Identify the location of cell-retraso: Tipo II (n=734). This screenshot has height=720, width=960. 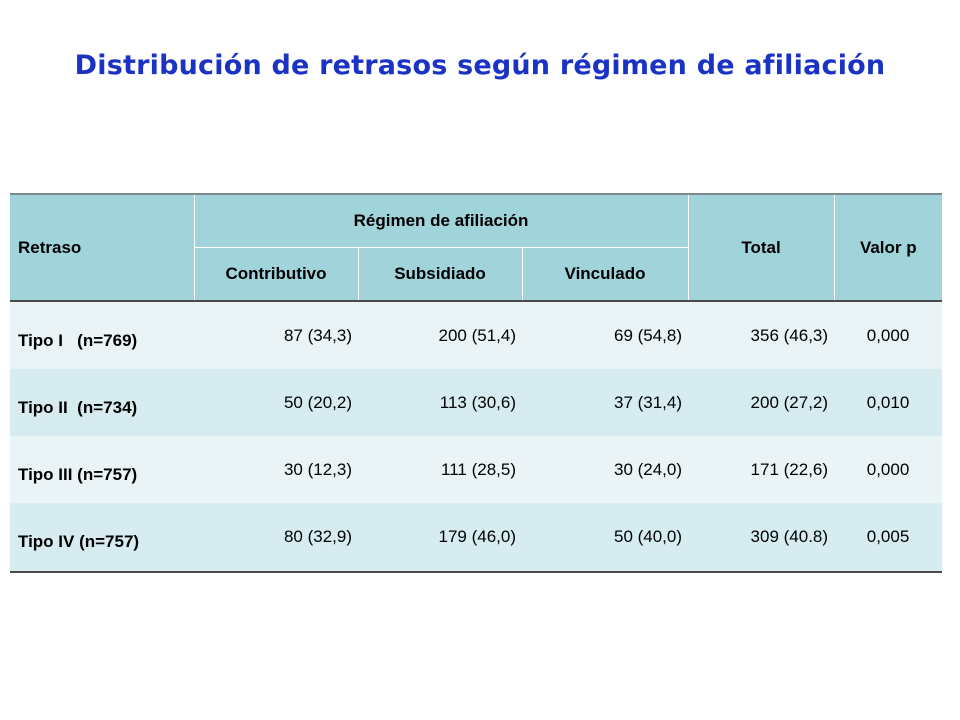
(102, 402).